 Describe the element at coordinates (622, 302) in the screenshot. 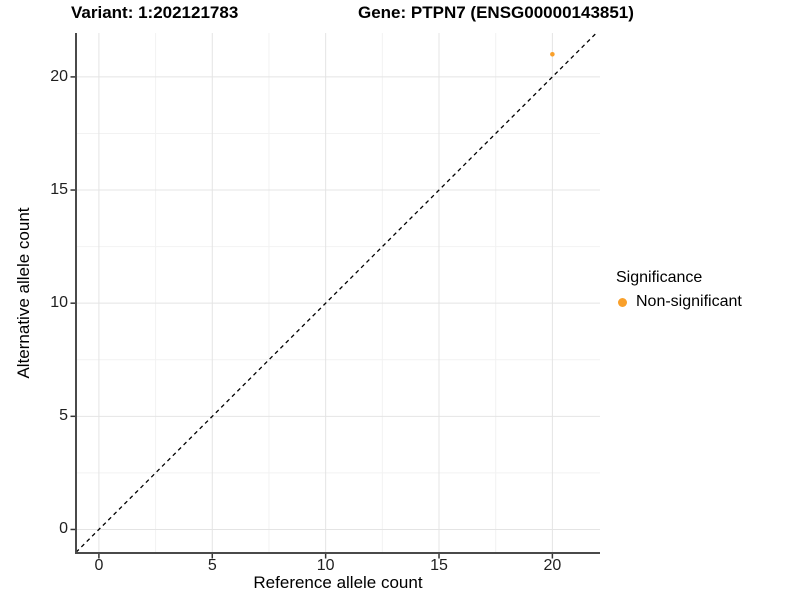

I see `legend-point-icon` at that location.